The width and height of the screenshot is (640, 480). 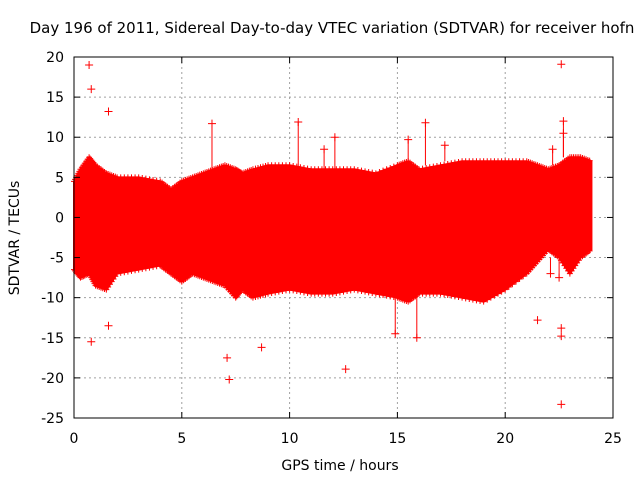 What do you see at coordinates (52, 419) in the screenshot?
I see `y-tick-label: -25` at bounding box center [52, 419].